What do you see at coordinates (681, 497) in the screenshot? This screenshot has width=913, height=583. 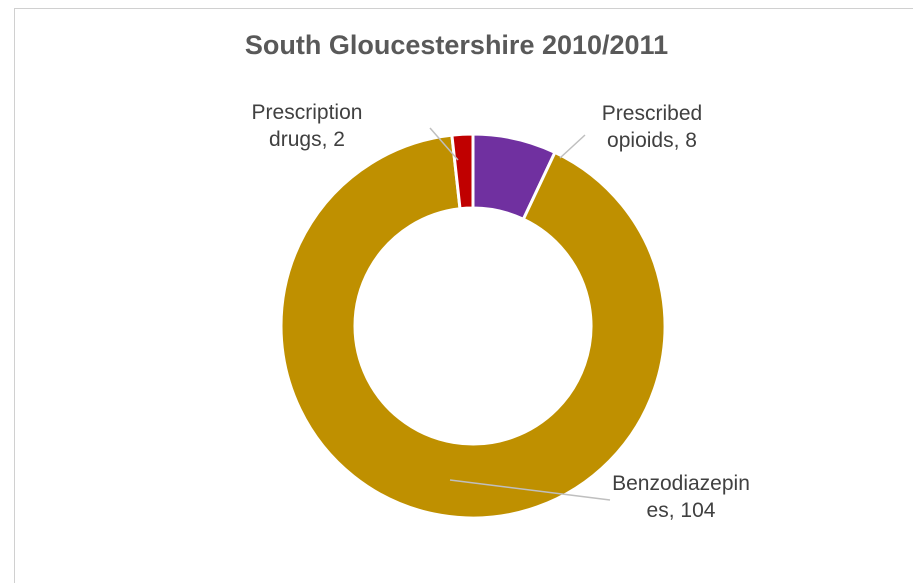 I see `data-label: Benzodiazepin es, 104` at bounding box center [681, 497].